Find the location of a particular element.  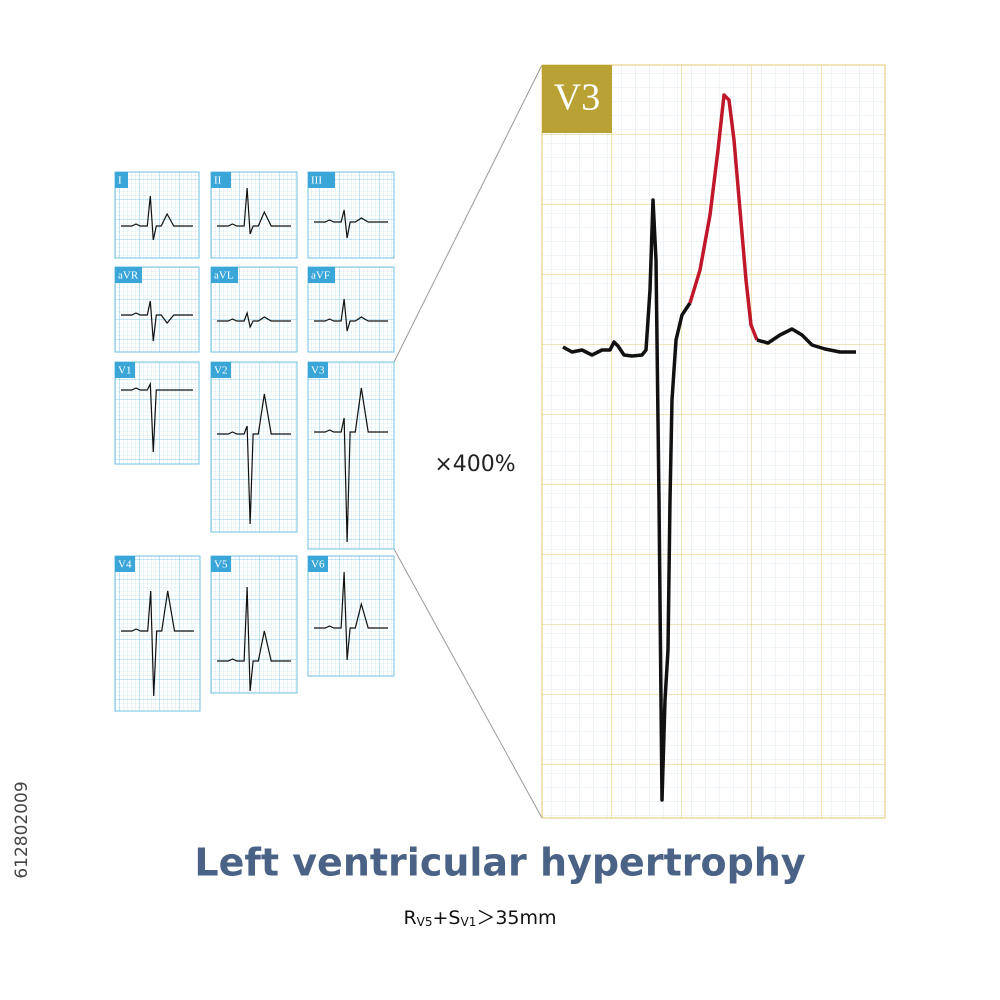

formula-part: ＞35mm is located at coordinates (516, 918).